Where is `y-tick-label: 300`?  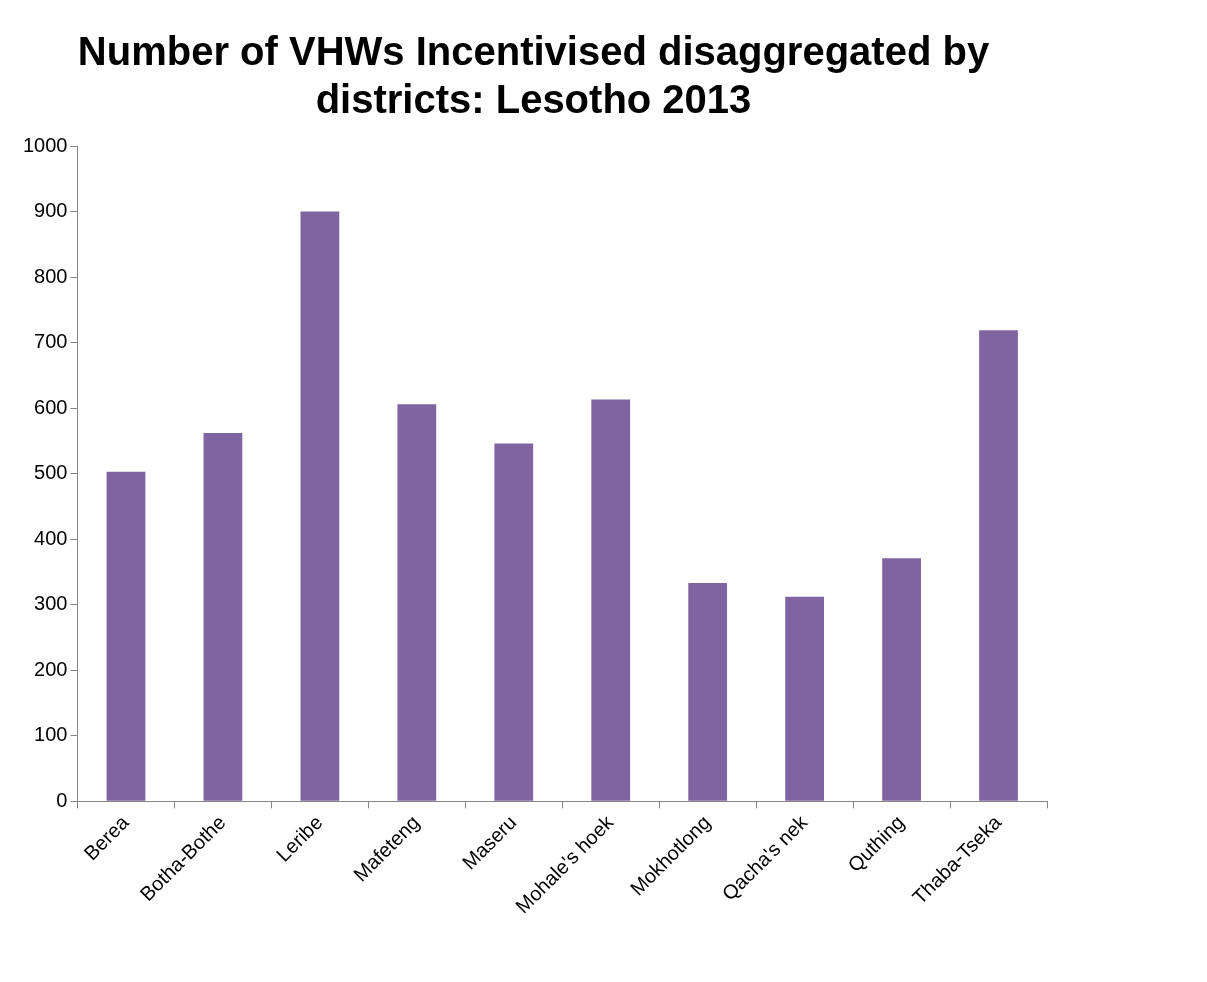 y-tick-label: 300 is located at coordinates (51, 603).